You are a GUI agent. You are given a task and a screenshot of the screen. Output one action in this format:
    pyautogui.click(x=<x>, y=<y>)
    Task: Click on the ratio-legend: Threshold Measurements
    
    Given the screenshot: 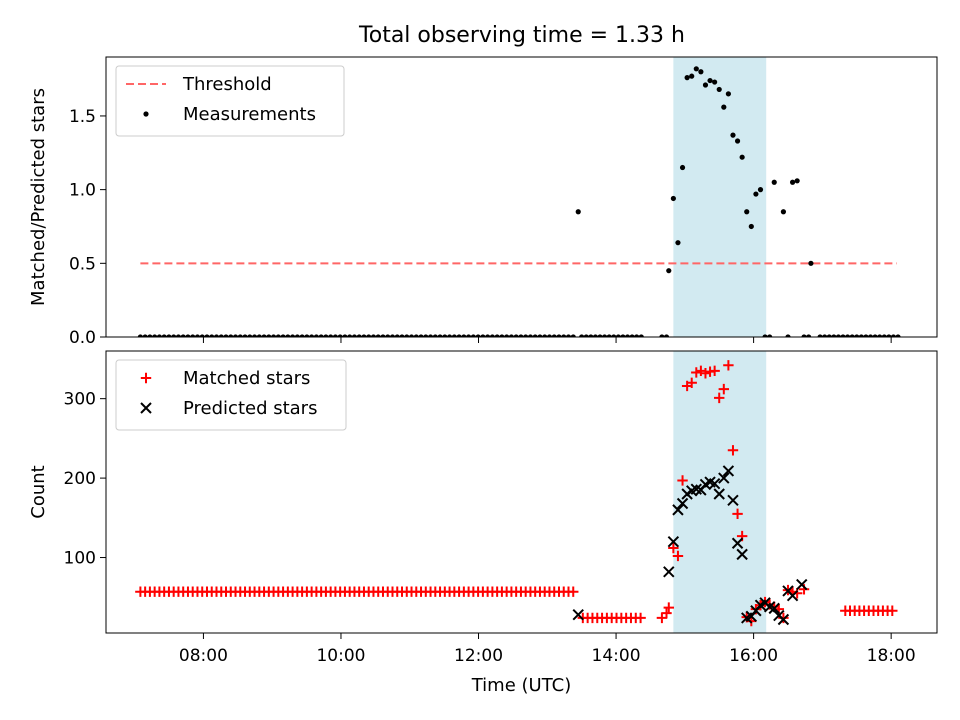 What is the action you would take?
    pyautogui.click(x=230, y=101)
    